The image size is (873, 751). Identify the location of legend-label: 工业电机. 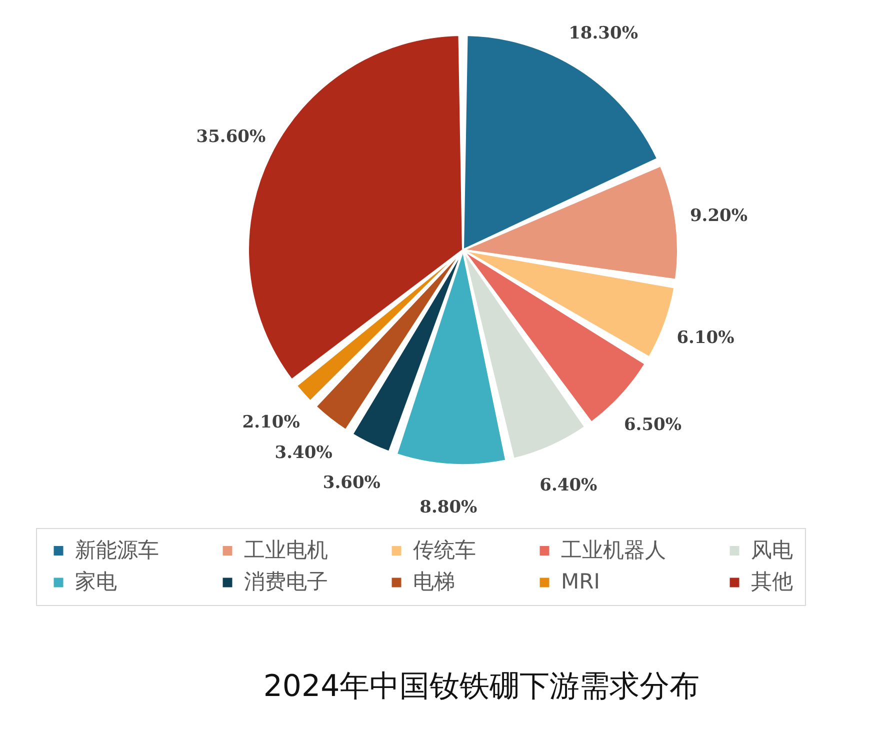
(286, 550).